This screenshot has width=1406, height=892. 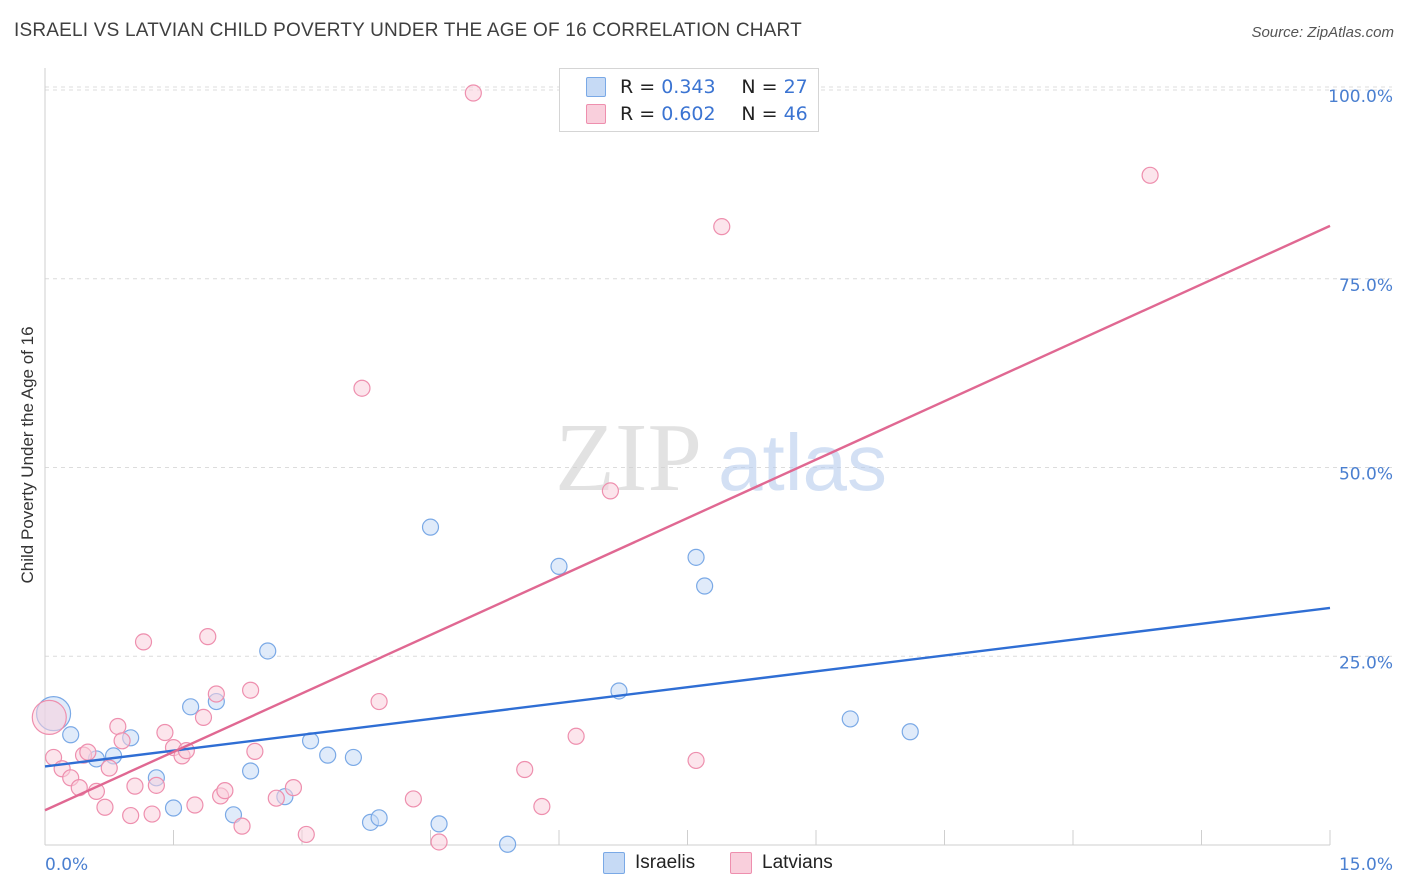 I want to click on y-tick-label: 100.0%, so click(x=1360, y=97).